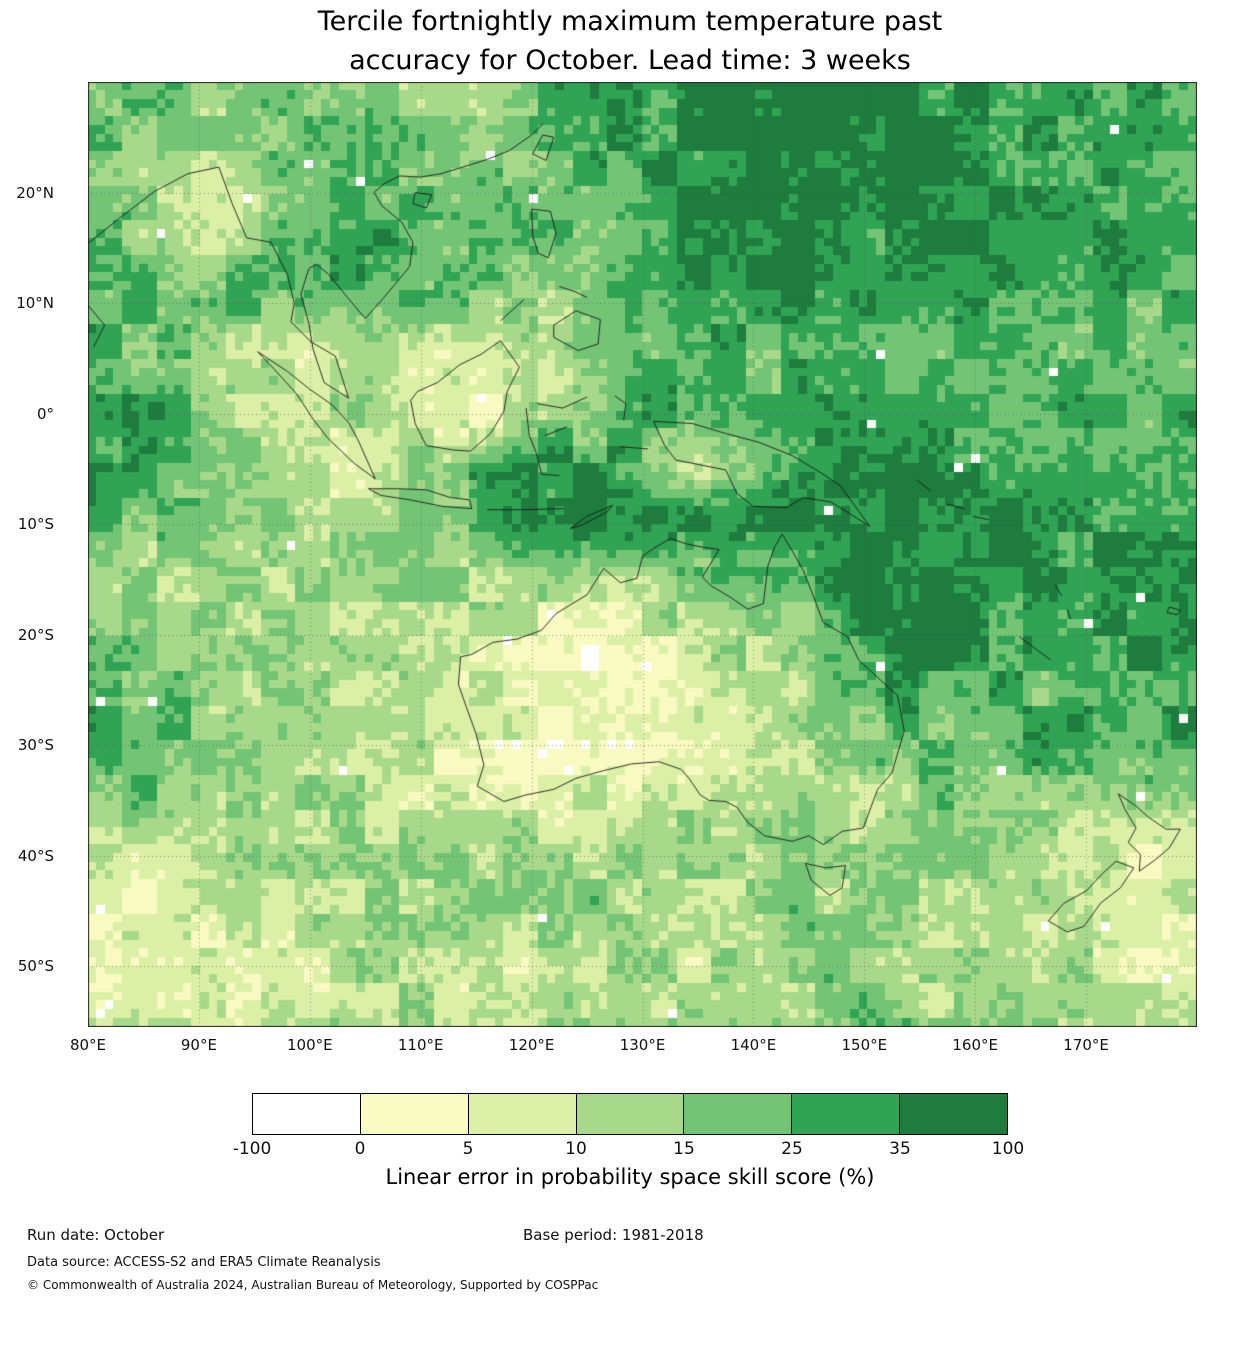 This screenshot has width=1260, height=1350. I want to click on colorbar: -100 0 5 10 15 25 35 100, so click(629, 1129).